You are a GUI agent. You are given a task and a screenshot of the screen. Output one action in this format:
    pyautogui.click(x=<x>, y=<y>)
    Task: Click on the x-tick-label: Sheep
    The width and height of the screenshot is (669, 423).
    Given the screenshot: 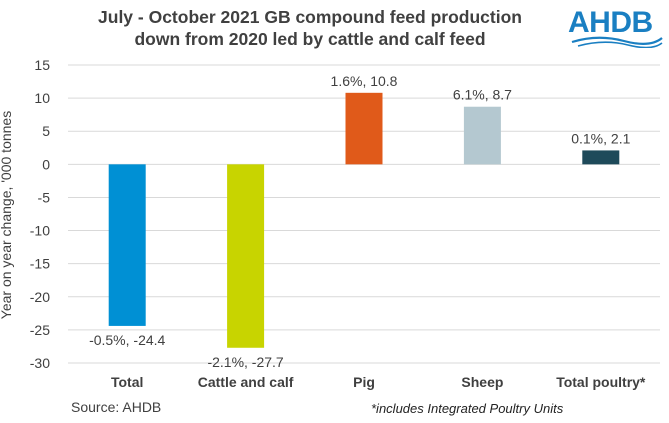 What is the action you would take?
    pyautogui.click(x=482, y=382)
    